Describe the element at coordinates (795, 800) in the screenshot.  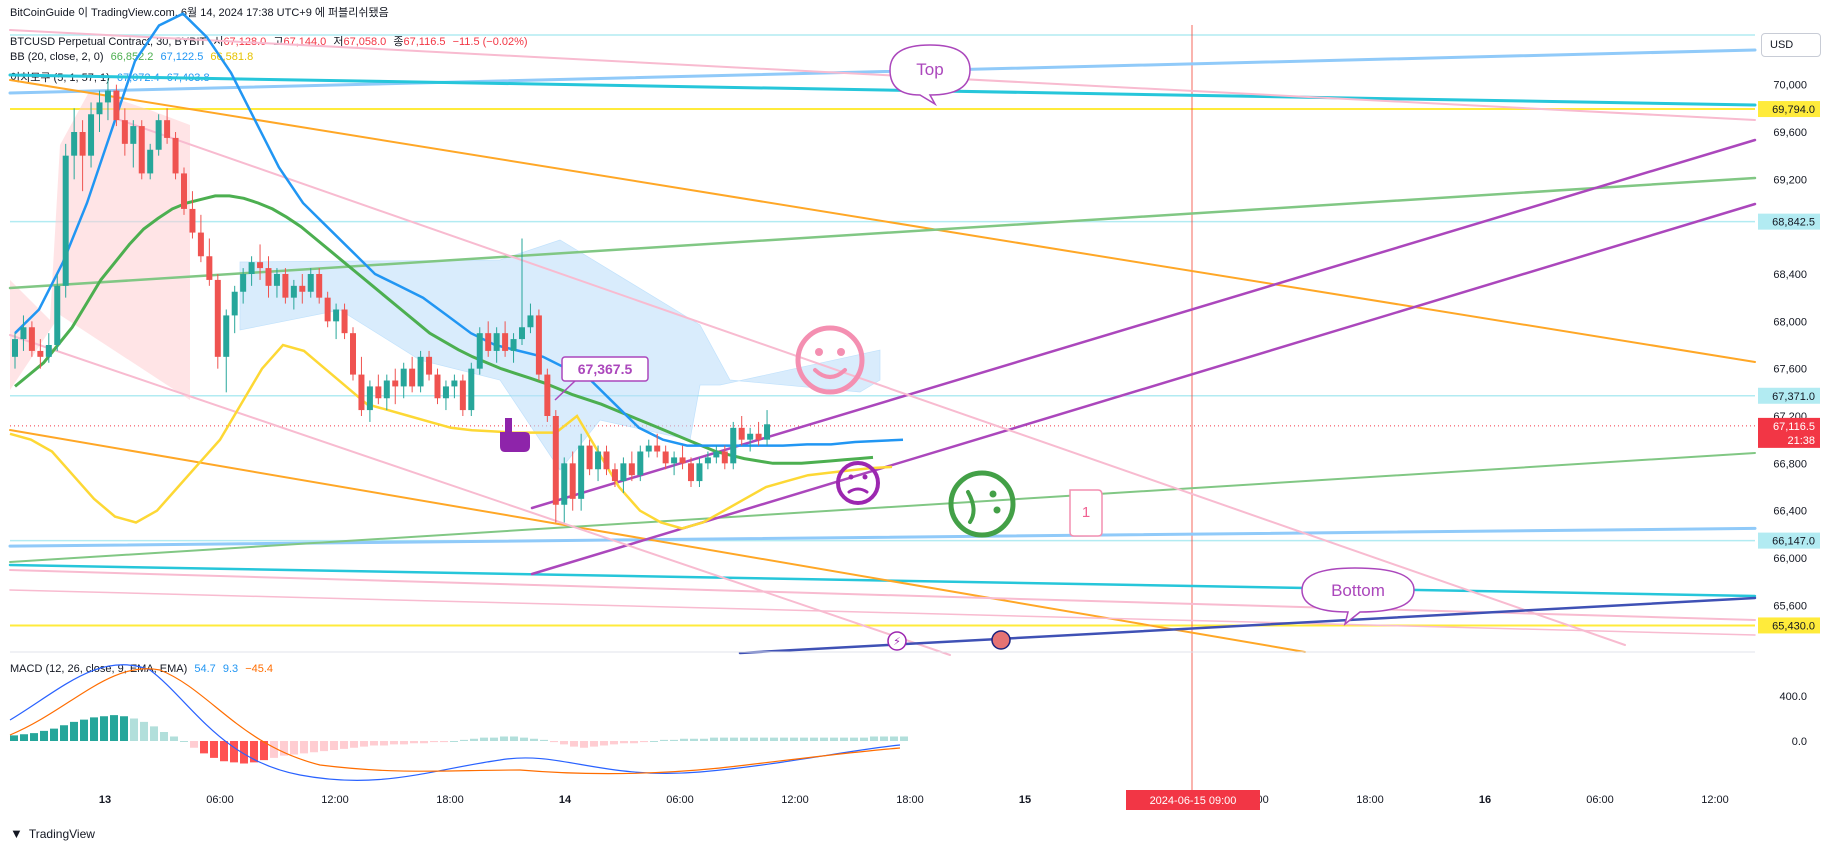
I see `x-tick-label: 12:00` at that location.